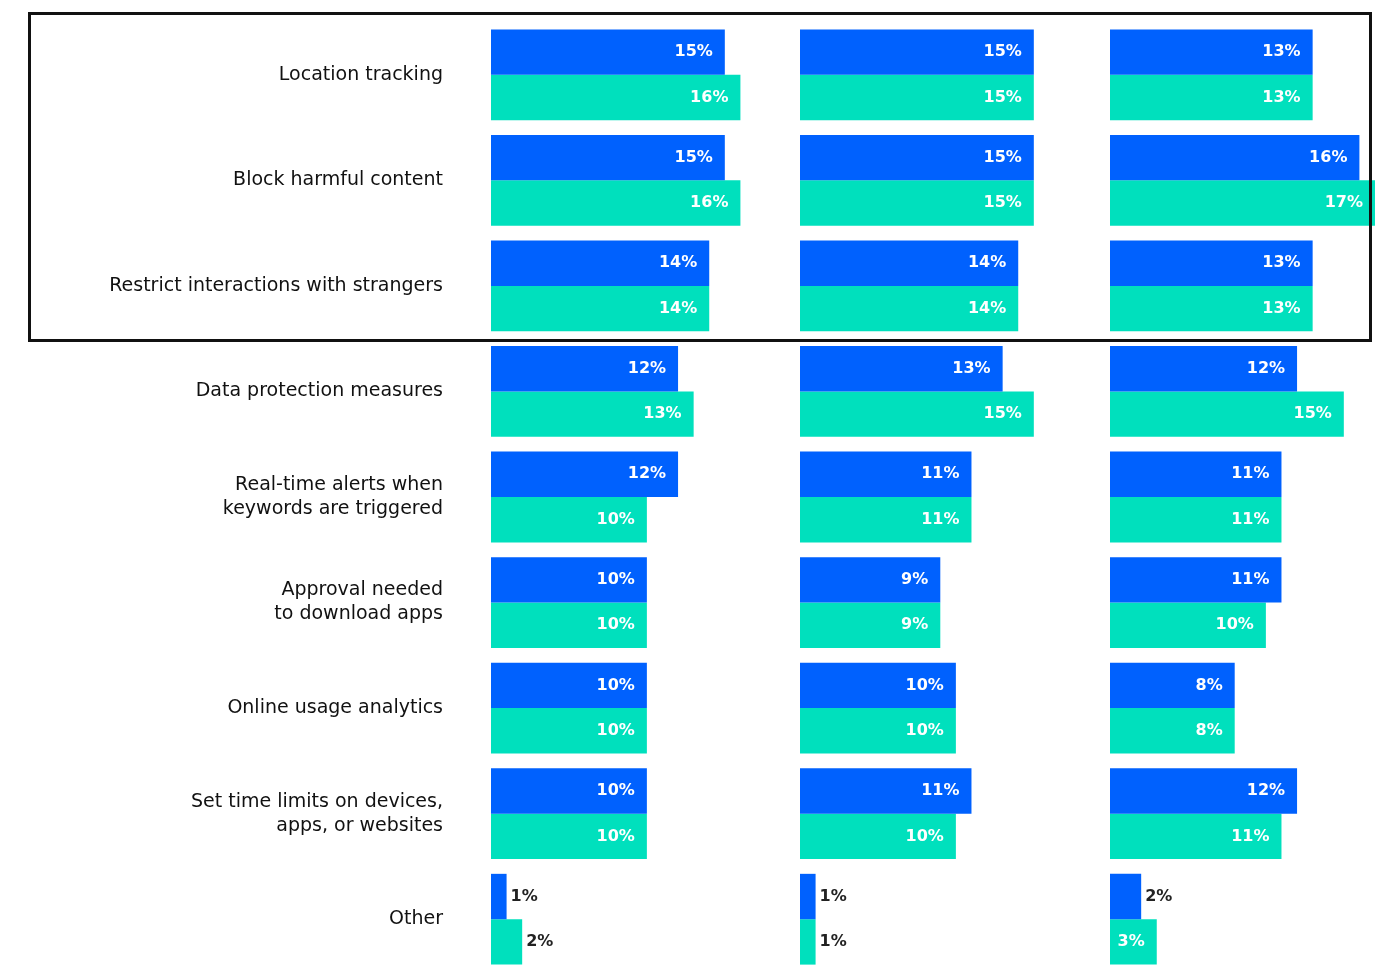 This screenshot has width=1385, height=972. Describe the element at coordinates (335, 706) in the screenshot. I see `y-tick-label: Online usage analytics` at that location.